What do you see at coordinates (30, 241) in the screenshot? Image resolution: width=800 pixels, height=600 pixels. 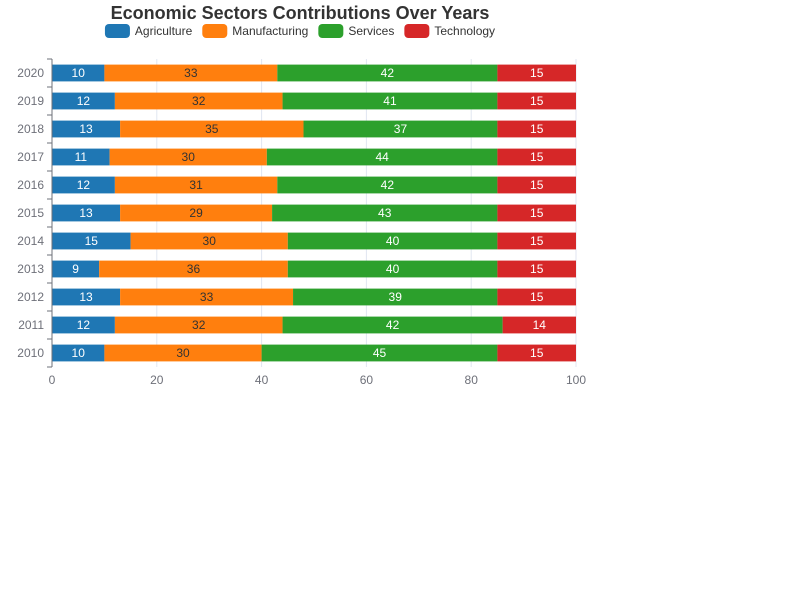 I see `y-tick-label: 2014` at bounding box center [30, 241].